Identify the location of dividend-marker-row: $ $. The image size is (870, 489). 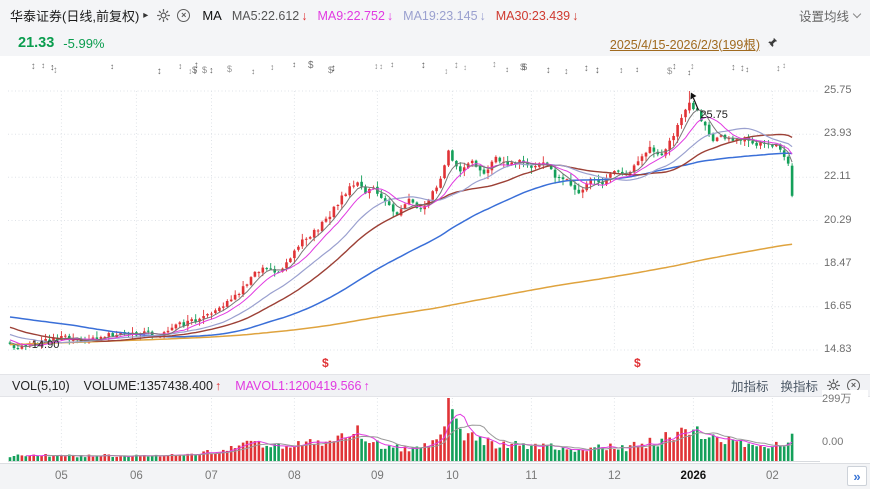
(410, 364).